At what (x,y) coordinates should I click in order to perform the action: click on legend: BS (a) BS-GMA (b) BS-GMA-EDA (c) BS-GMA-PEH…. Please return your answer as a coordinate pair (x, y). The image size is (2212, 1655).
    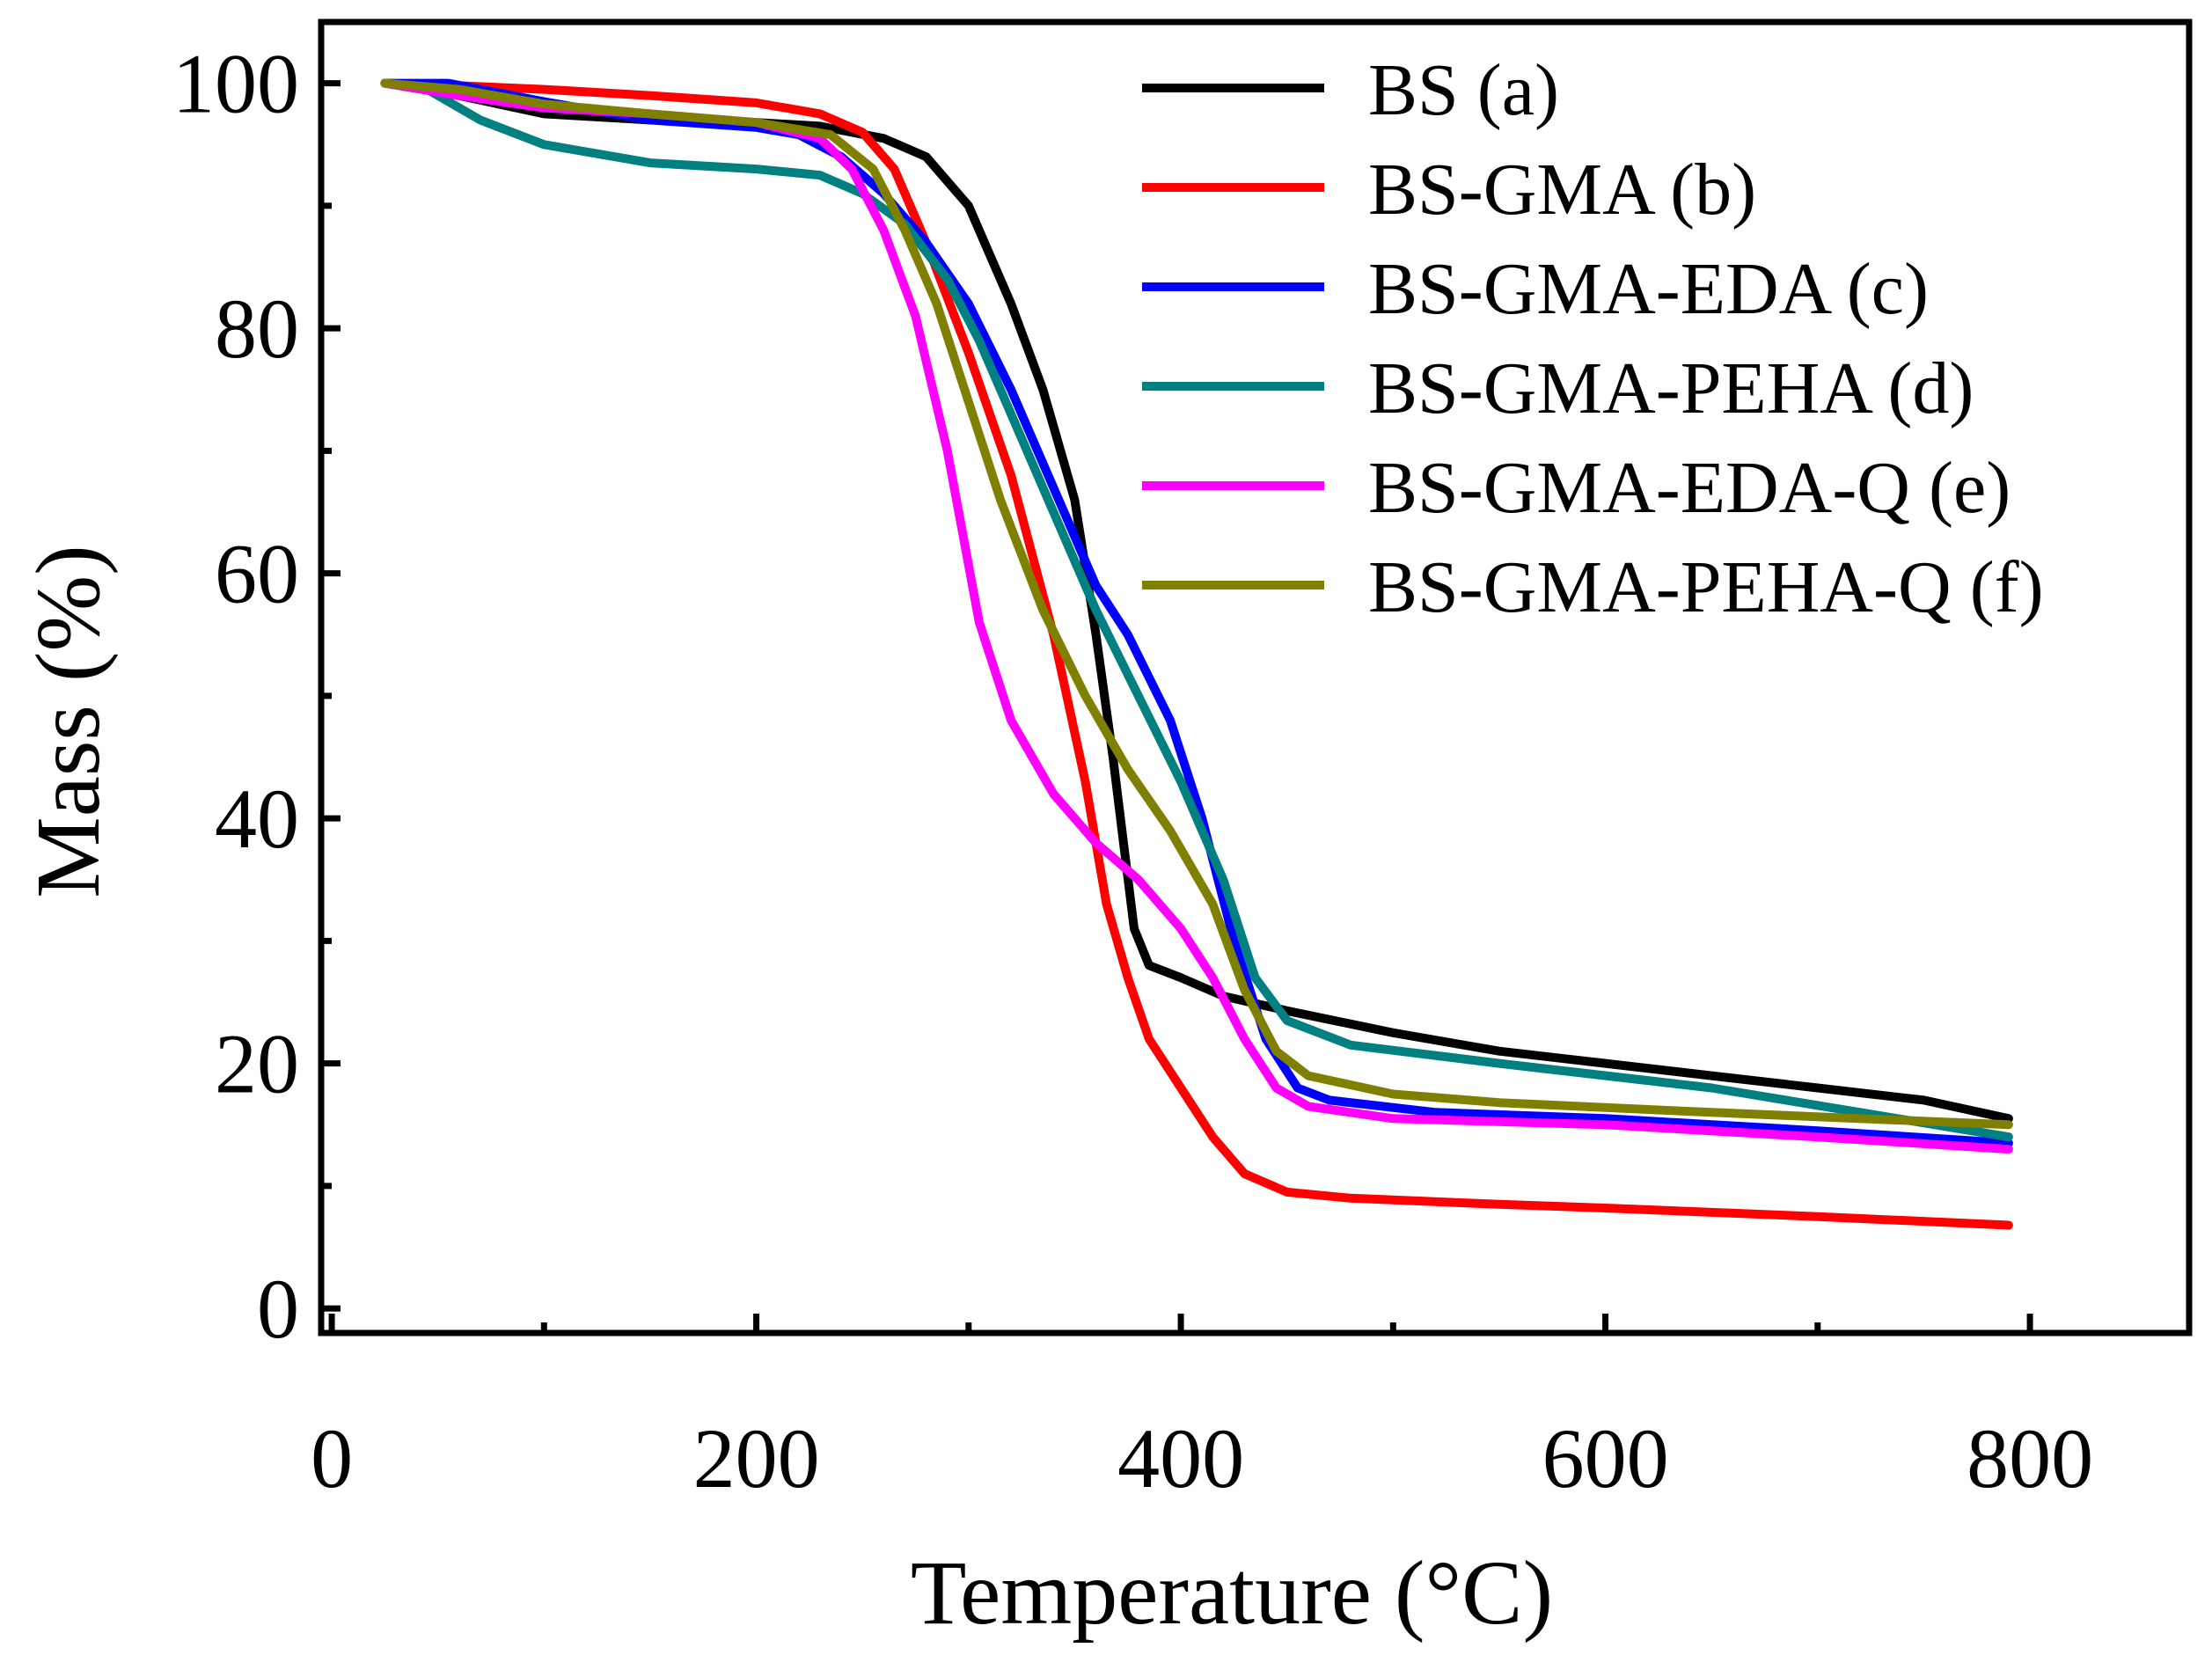
    Looking at the image, I should click on (1593, 338).